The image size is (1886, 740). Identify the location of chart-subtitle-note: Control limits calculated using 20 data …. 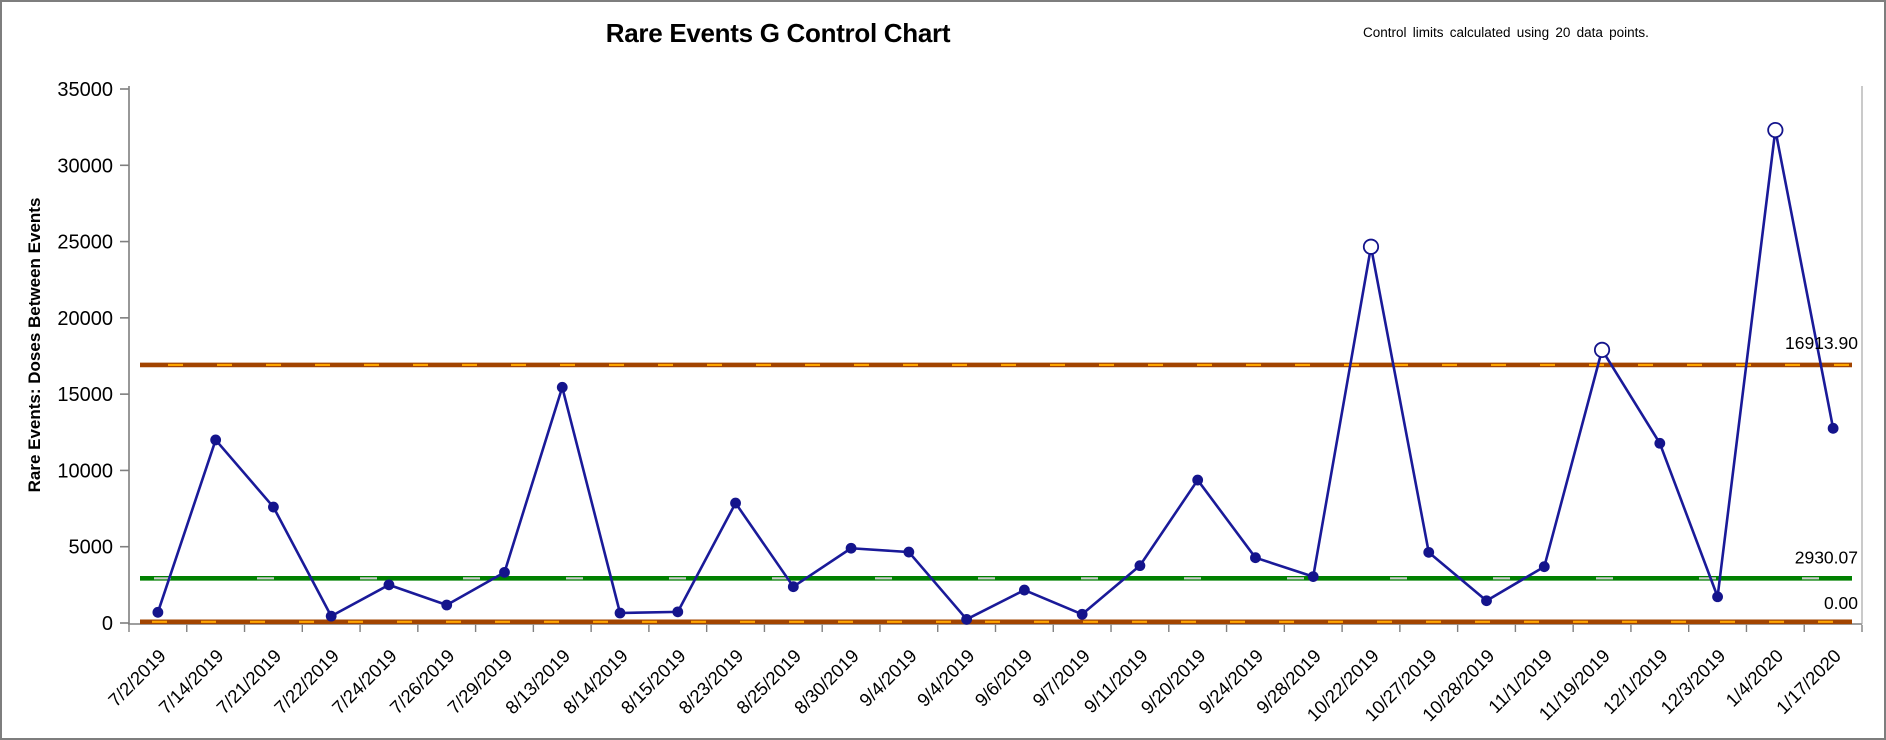
(1506, 32).